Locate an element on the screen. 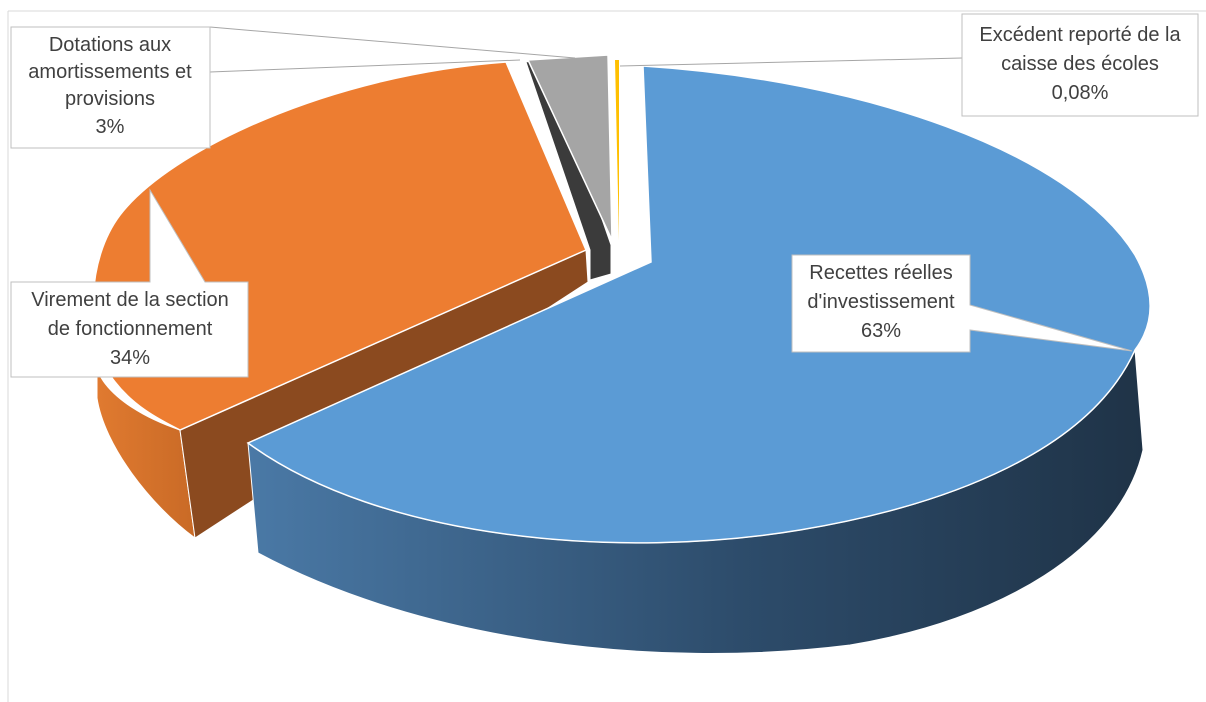  excedent-label-line1: Excédent reporté de la is located at coordinates (1080, 35).